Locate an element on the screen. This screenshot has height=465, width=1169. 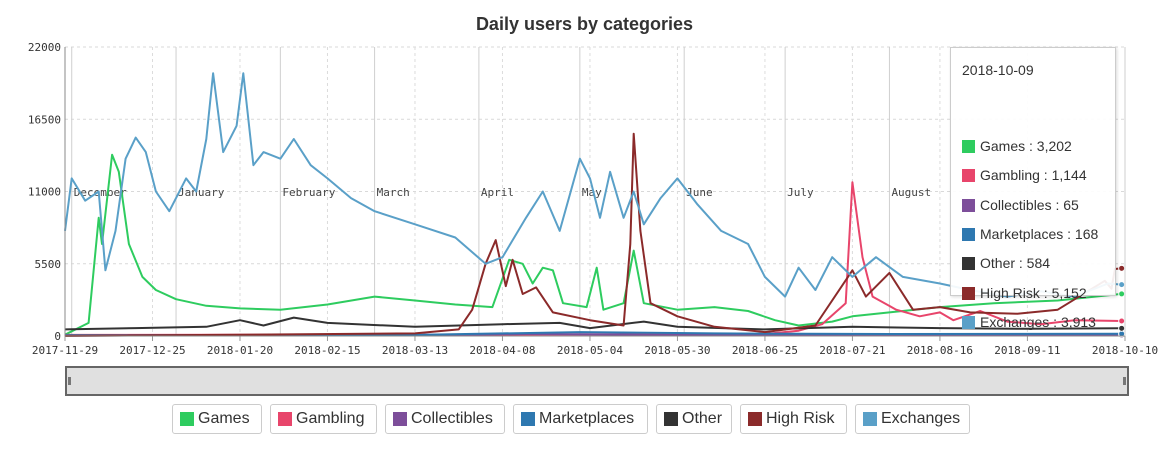
games-swatch is located at coordinates (968, 146).